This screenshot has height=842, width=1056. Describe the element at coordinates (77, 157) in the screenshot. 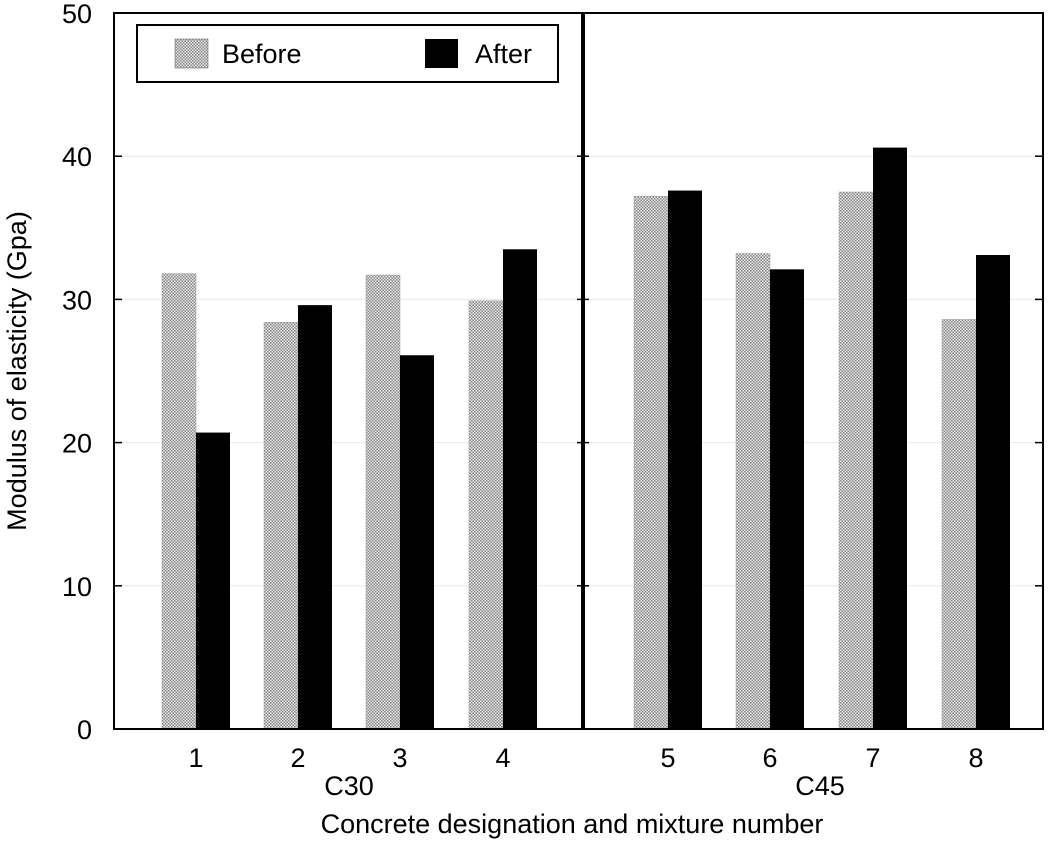

I see `y-tick-label: 40` at that location.